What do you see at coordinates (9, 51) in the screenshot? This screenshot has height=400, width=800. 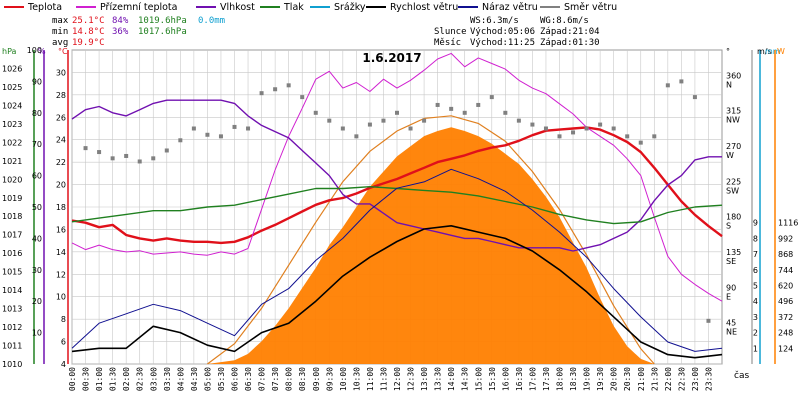 I see `axis-unit-pressure: hPa` at bounding box center [9, 51].